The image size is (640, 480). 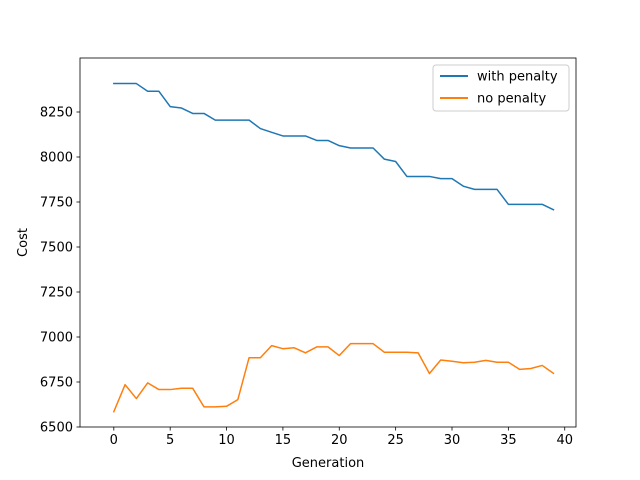 I want to click on y-axis-title: Cost, so click(x=23, y=242).